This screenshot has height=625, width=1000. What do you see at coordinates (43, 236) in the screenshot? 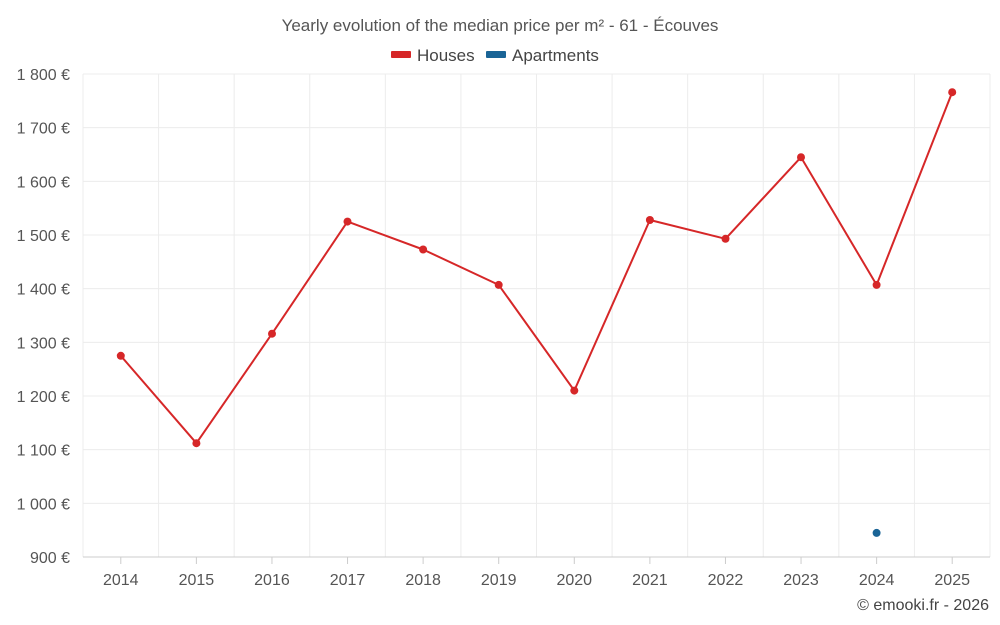
I see `y-tick-label: 1 500 €` at bounding box center [43, 236].